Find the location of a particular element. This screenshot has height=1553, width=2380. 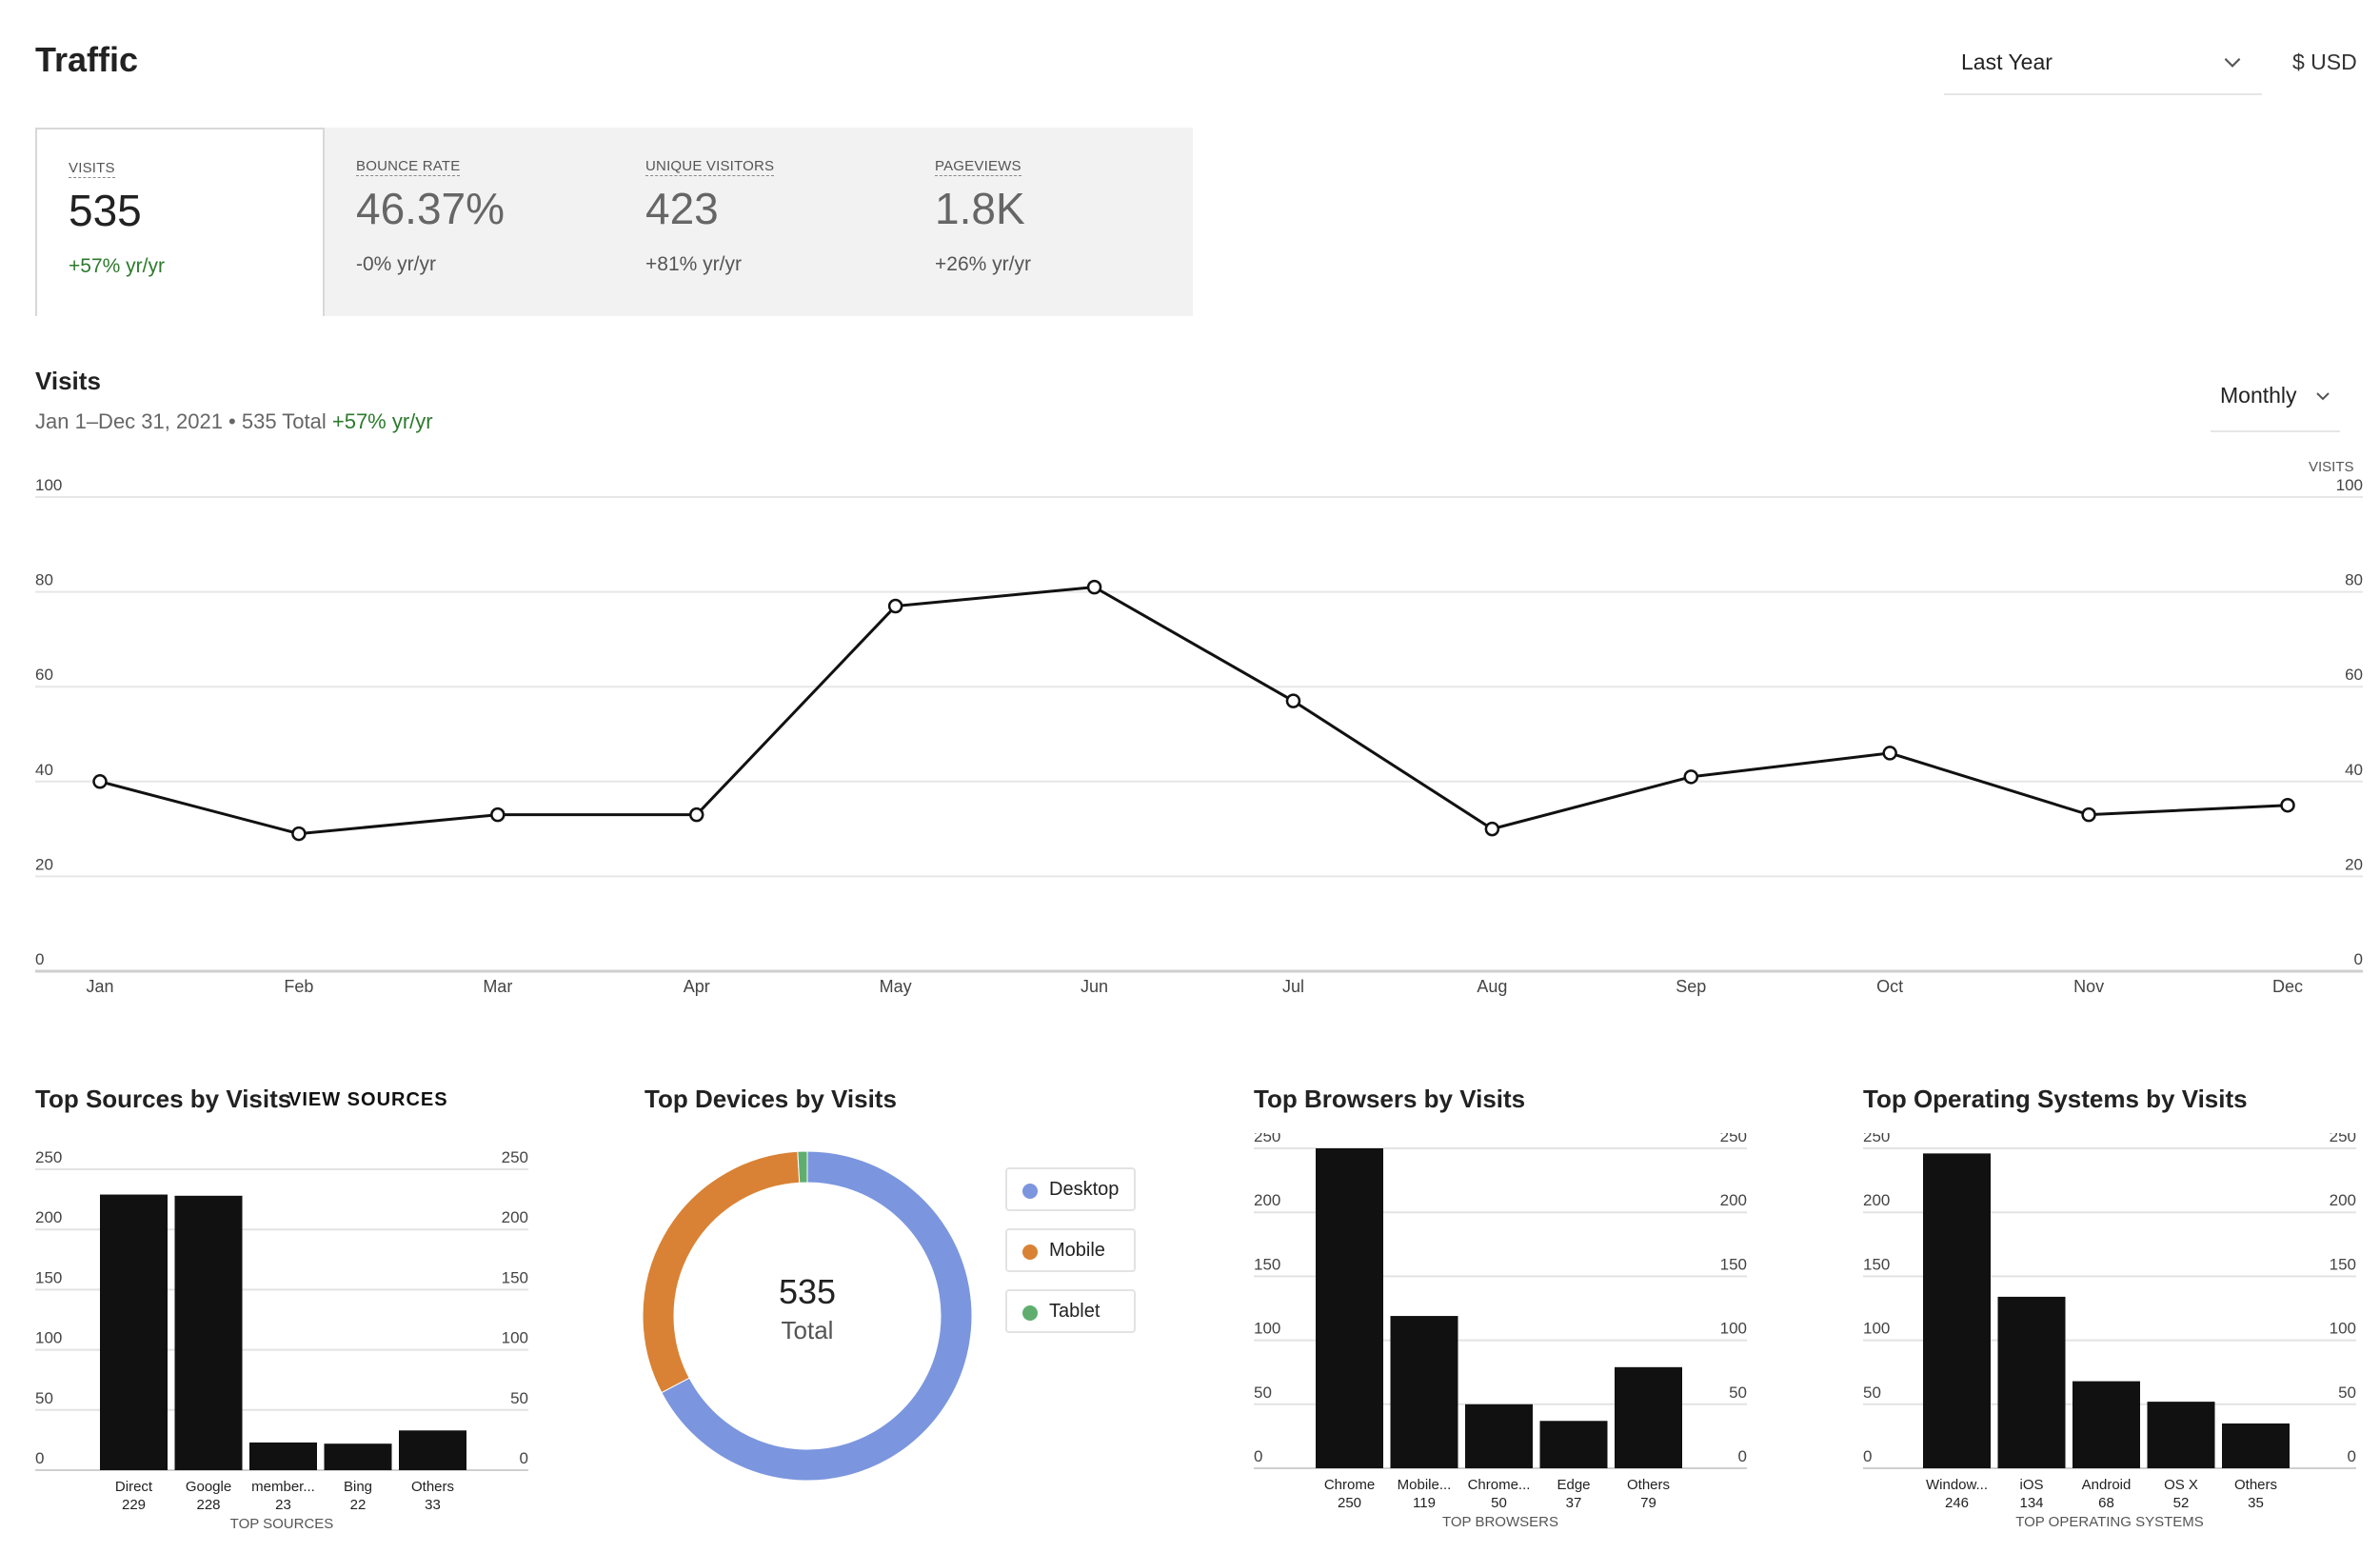

kpi-tab-pageviews: PAGEVIEWS 1.8K +26% yr/yr is located at coordinates (1048, 222).